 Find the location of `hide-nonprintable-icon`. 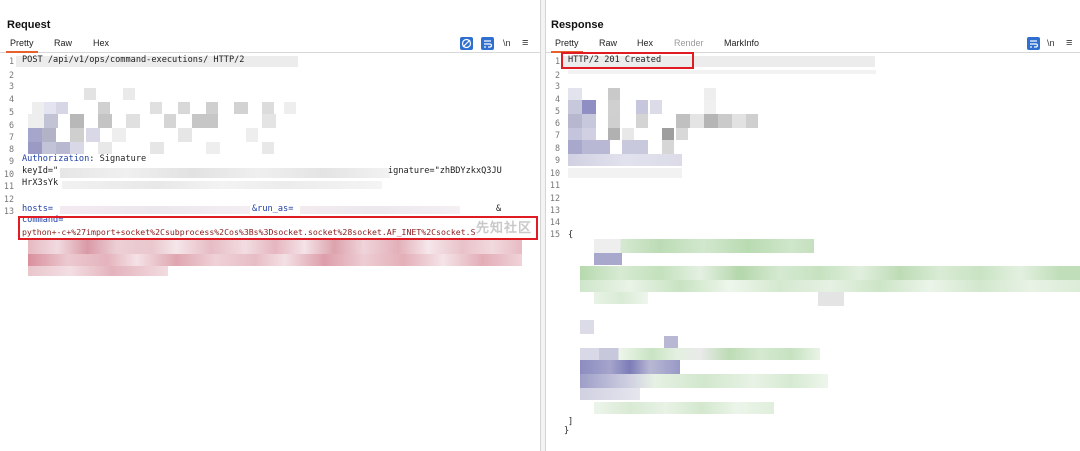

hide-nonprintable-icon is located at coordinates (466, 43).